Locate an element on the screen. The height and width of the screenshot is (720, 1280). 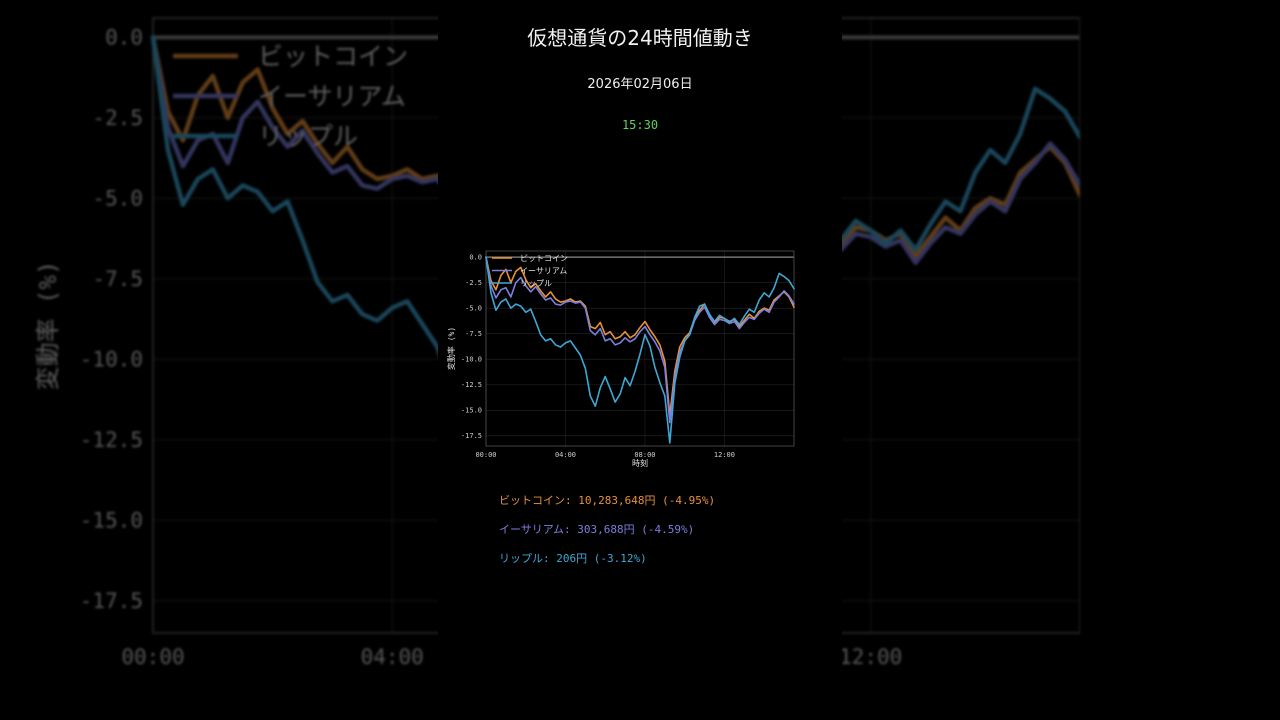
x-axis-label: 時刻 is located at coordinates (640, 463).